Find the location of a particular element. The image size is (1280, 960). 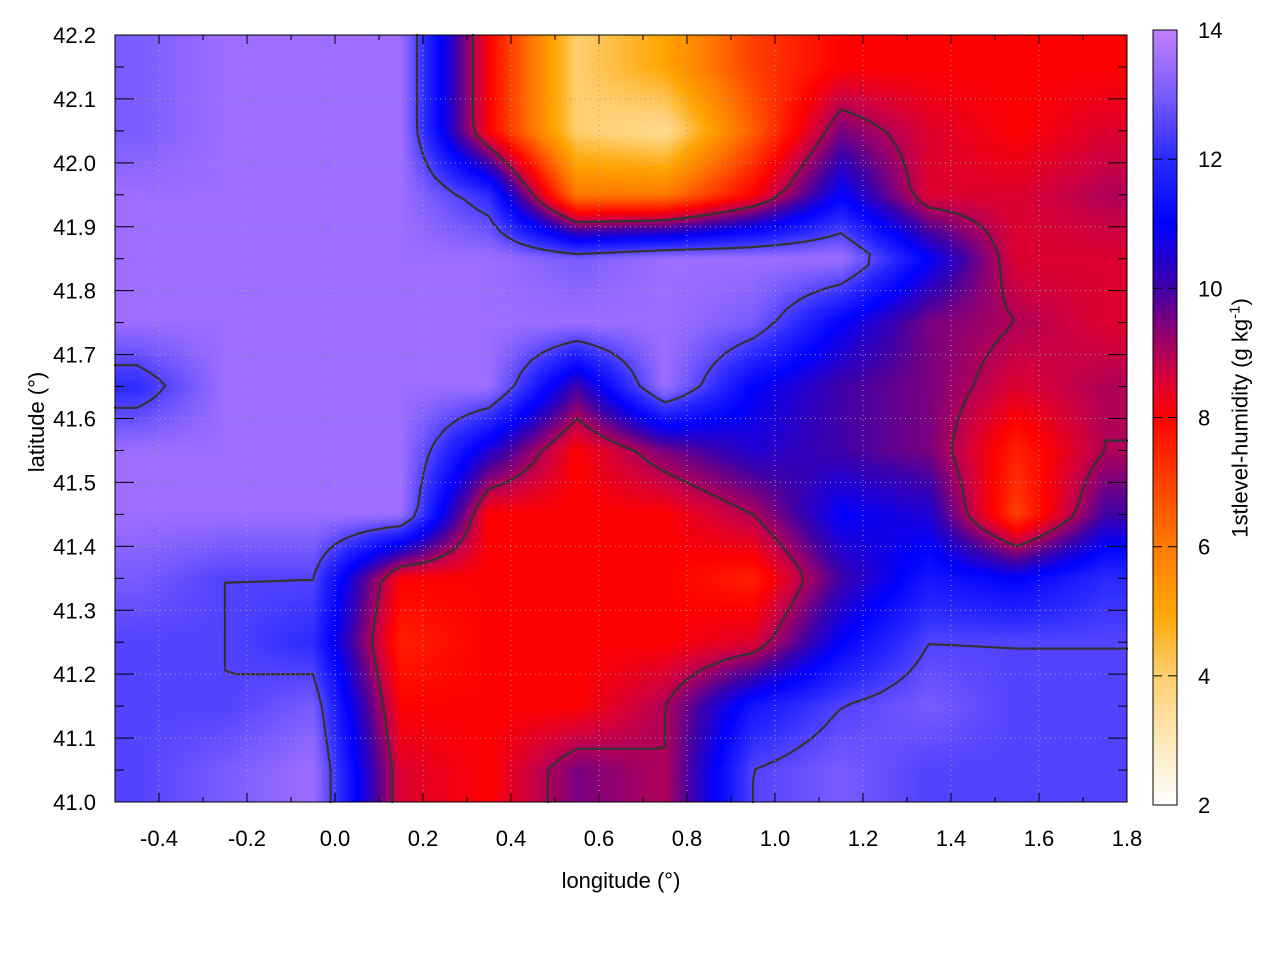

colorbar-tick-label: 8 is located at coordinates (1204, 418).